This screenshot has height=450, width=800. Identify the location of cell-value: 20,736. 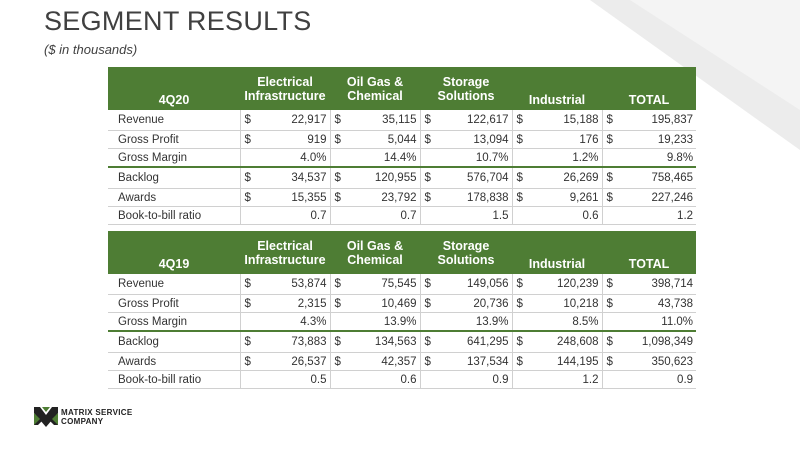
(473, 303).